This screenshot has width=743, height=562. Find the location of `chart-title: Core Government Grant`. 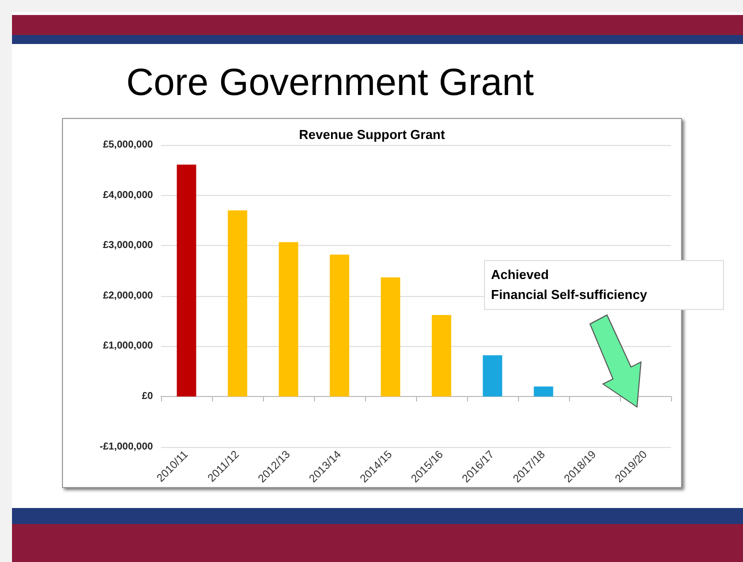

chart-title: Core Government Grant is located at coordinates (330, 83).